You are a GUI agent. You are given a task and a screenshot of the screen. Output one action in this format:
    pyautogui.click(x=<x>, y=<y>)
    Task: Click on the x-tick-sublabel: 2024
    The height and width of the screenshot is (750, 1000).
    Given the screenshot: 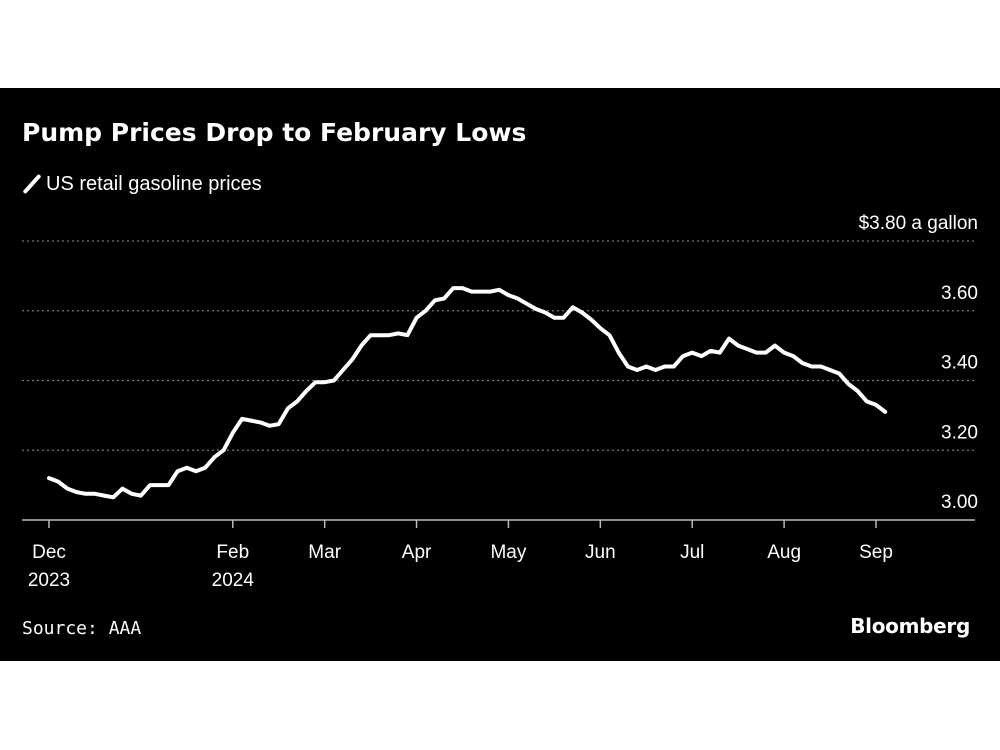 What is the action you would take?
    pyautogui.click(x=233, y=580)
    